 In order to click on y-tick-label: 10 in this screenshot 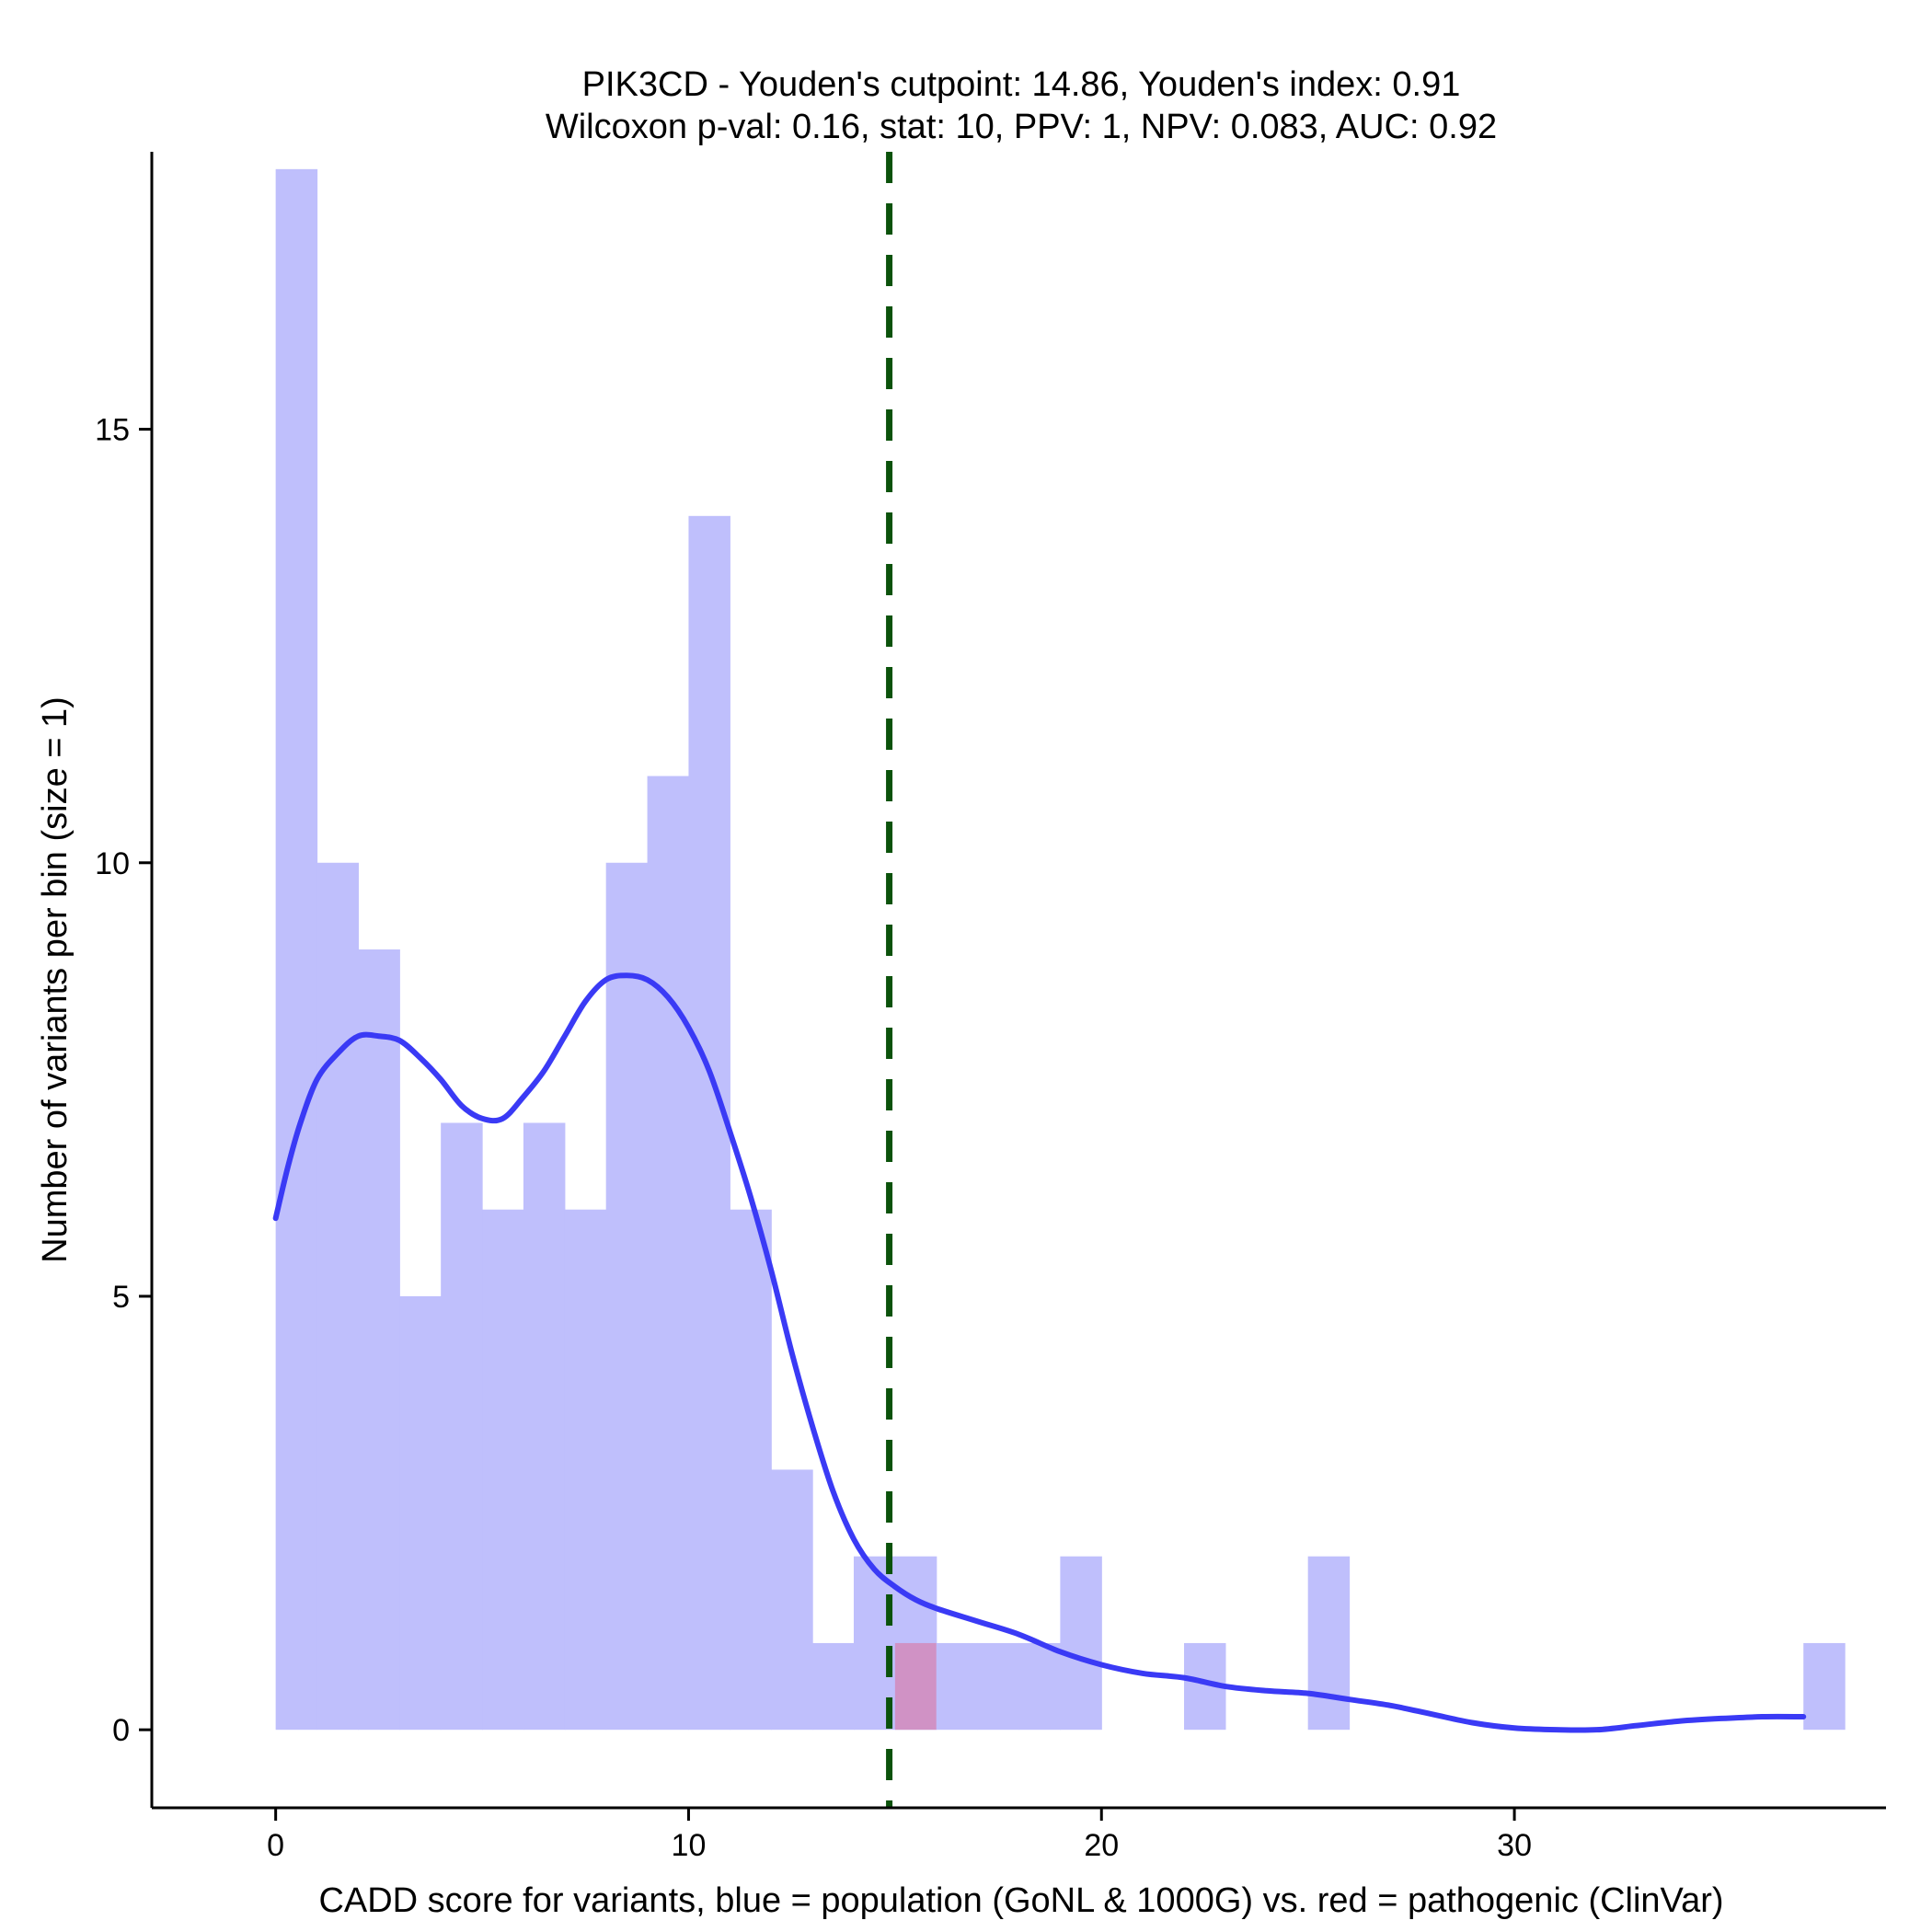, I will do `click(112, 863)`.